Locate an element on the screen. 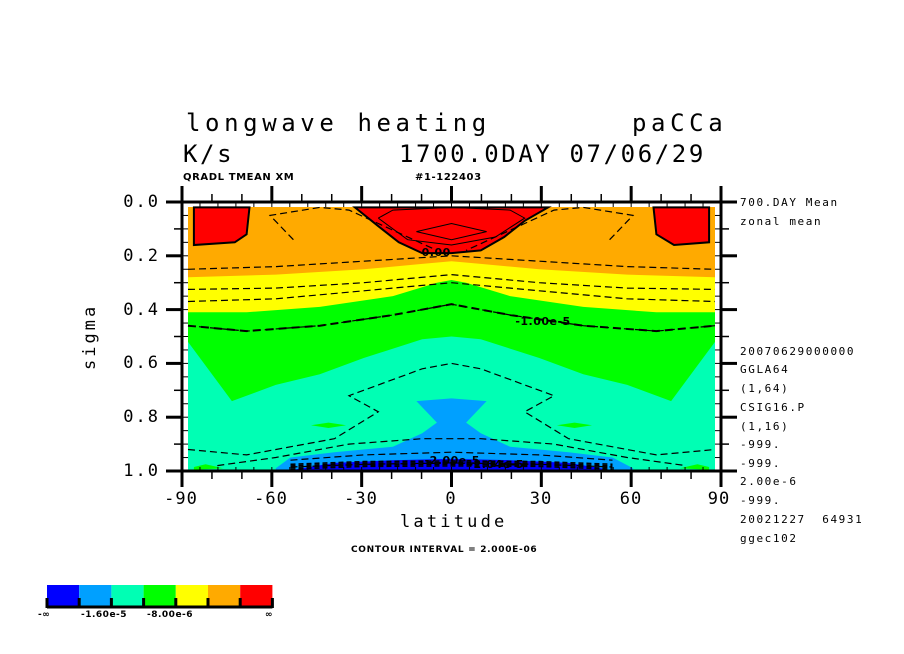  x-tick-label: 30 is located at coordinates (541, 499).